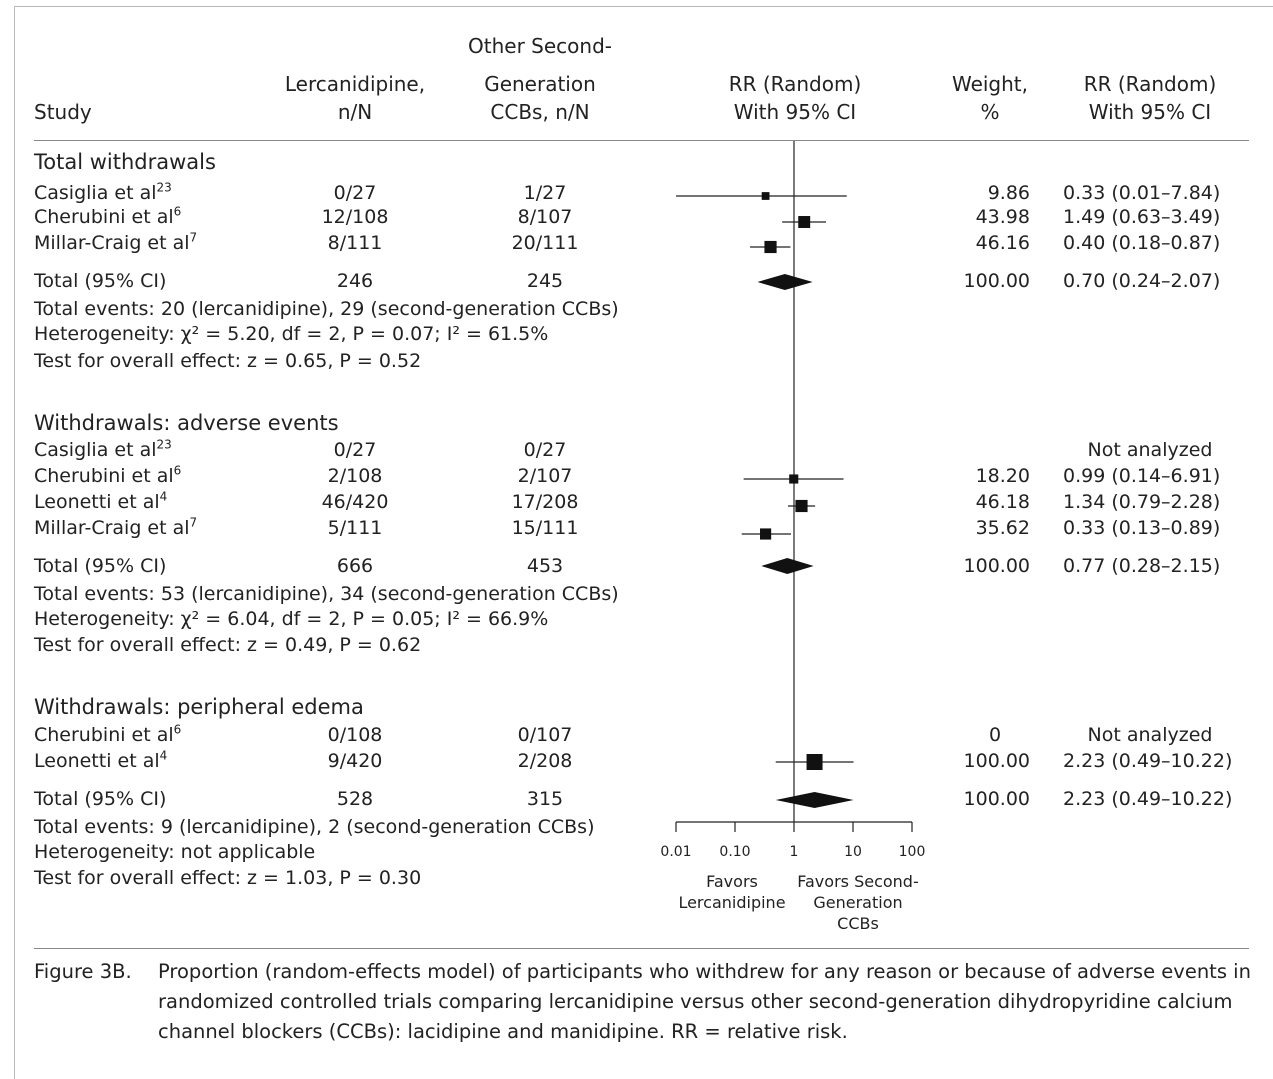 Image resolution: width=1273 pixels, height=1079 pixels. Describe the element at coordinates (545, 476) in the screenshot. I see `other-value: 2/107` at that location.